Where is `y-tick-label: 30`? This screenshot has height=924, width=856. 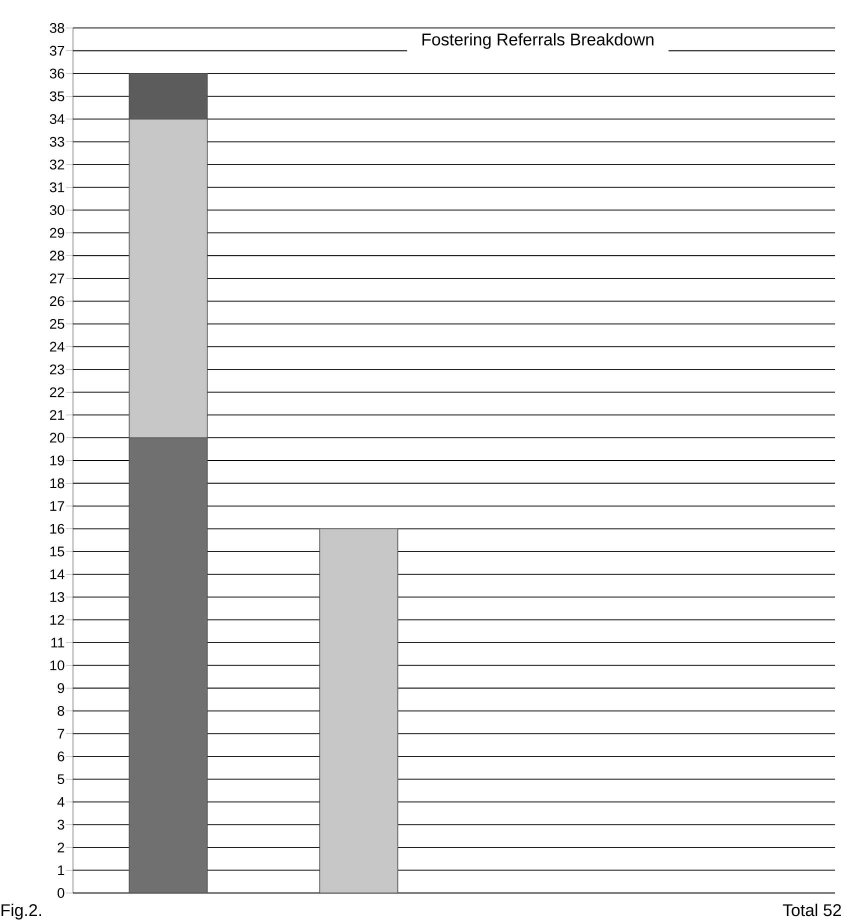
y-tick-label: 30 is located at coordinates (57, 210).